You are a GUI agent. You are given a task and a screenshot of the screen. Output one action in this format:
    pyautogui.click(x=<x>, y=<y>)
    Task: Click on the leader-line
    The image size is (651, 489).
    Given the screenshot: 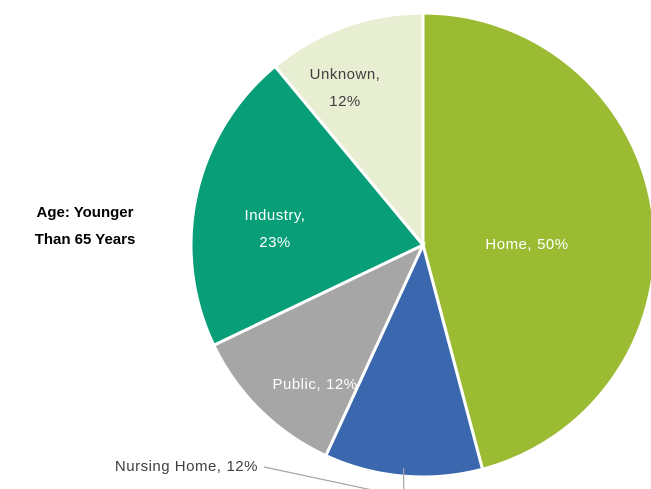 What is the action you would take?
    pyautogui.click(x=334, y=477)
    